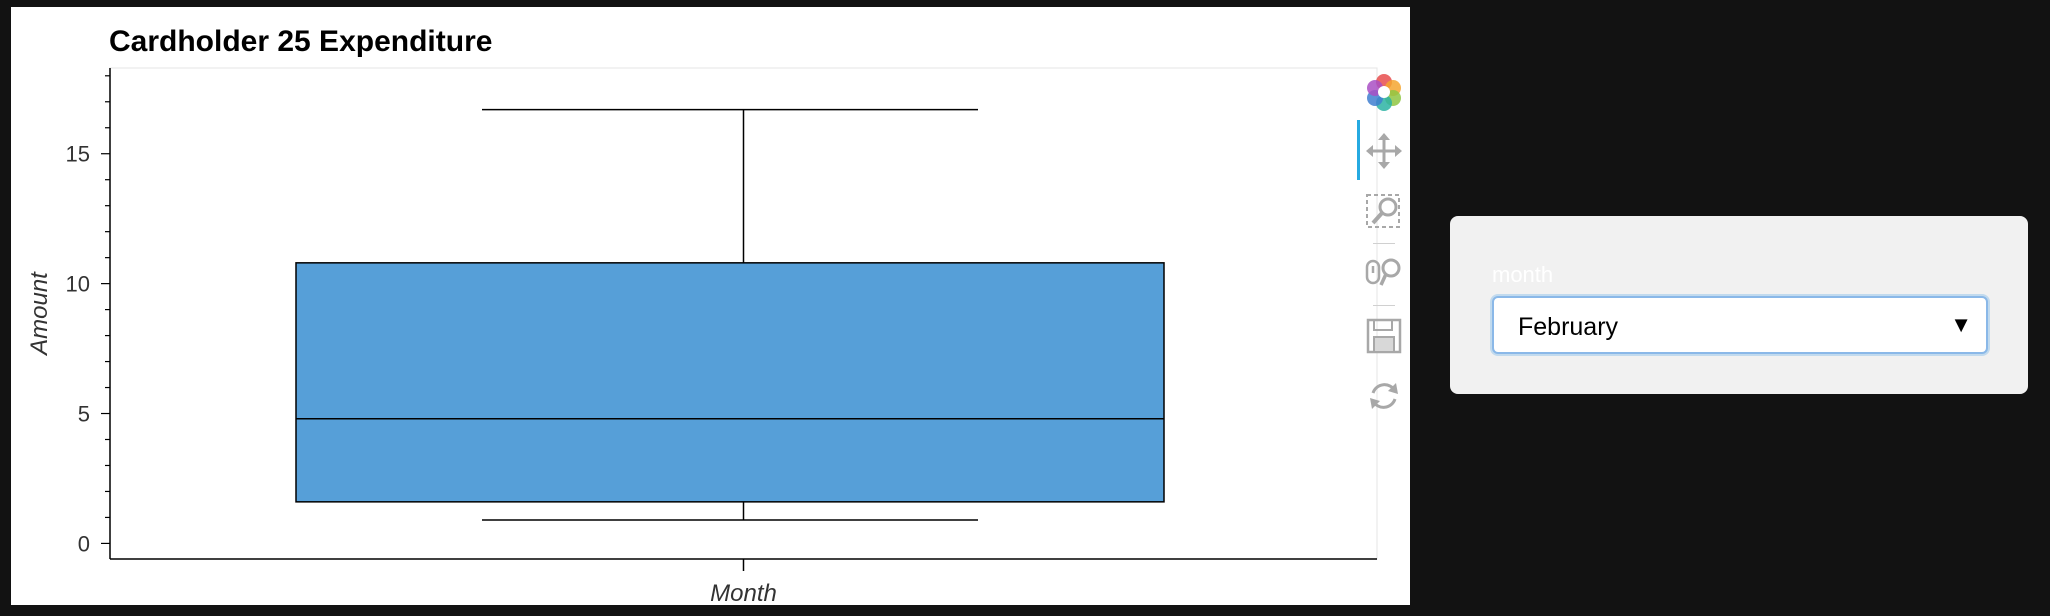 The width and height of the screenshot is (2050, 616). I want to click on plot-toolbar, so click(1382, 245).